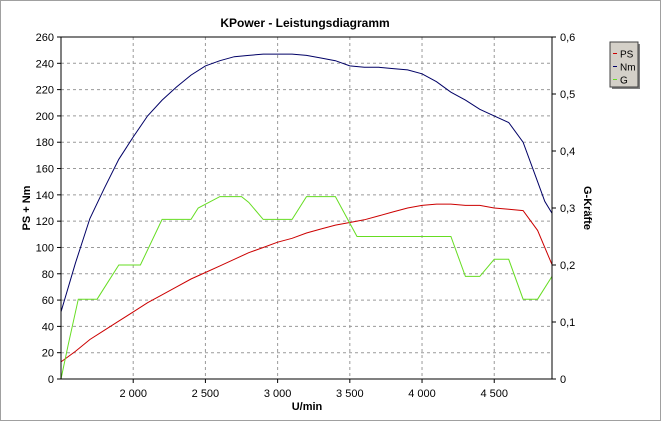 Image resolution: width=661 pixels, height=421 pixels. Describe the element at coordinates (45, 170) in the screenshot. I see `y-tick-label: 160` at that location.